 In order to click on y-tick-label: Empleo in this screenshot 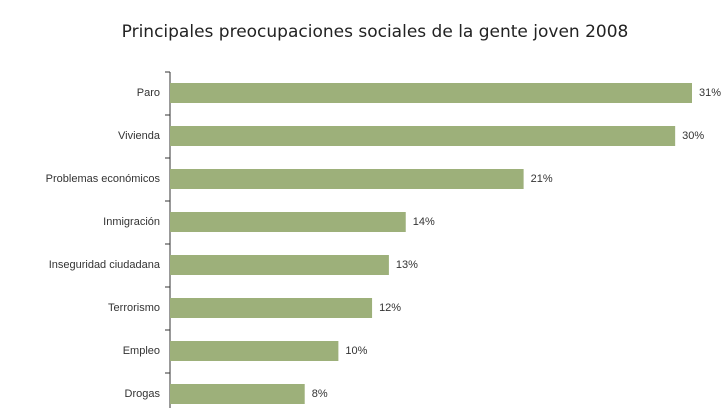, I will do `click(141, 351)`.